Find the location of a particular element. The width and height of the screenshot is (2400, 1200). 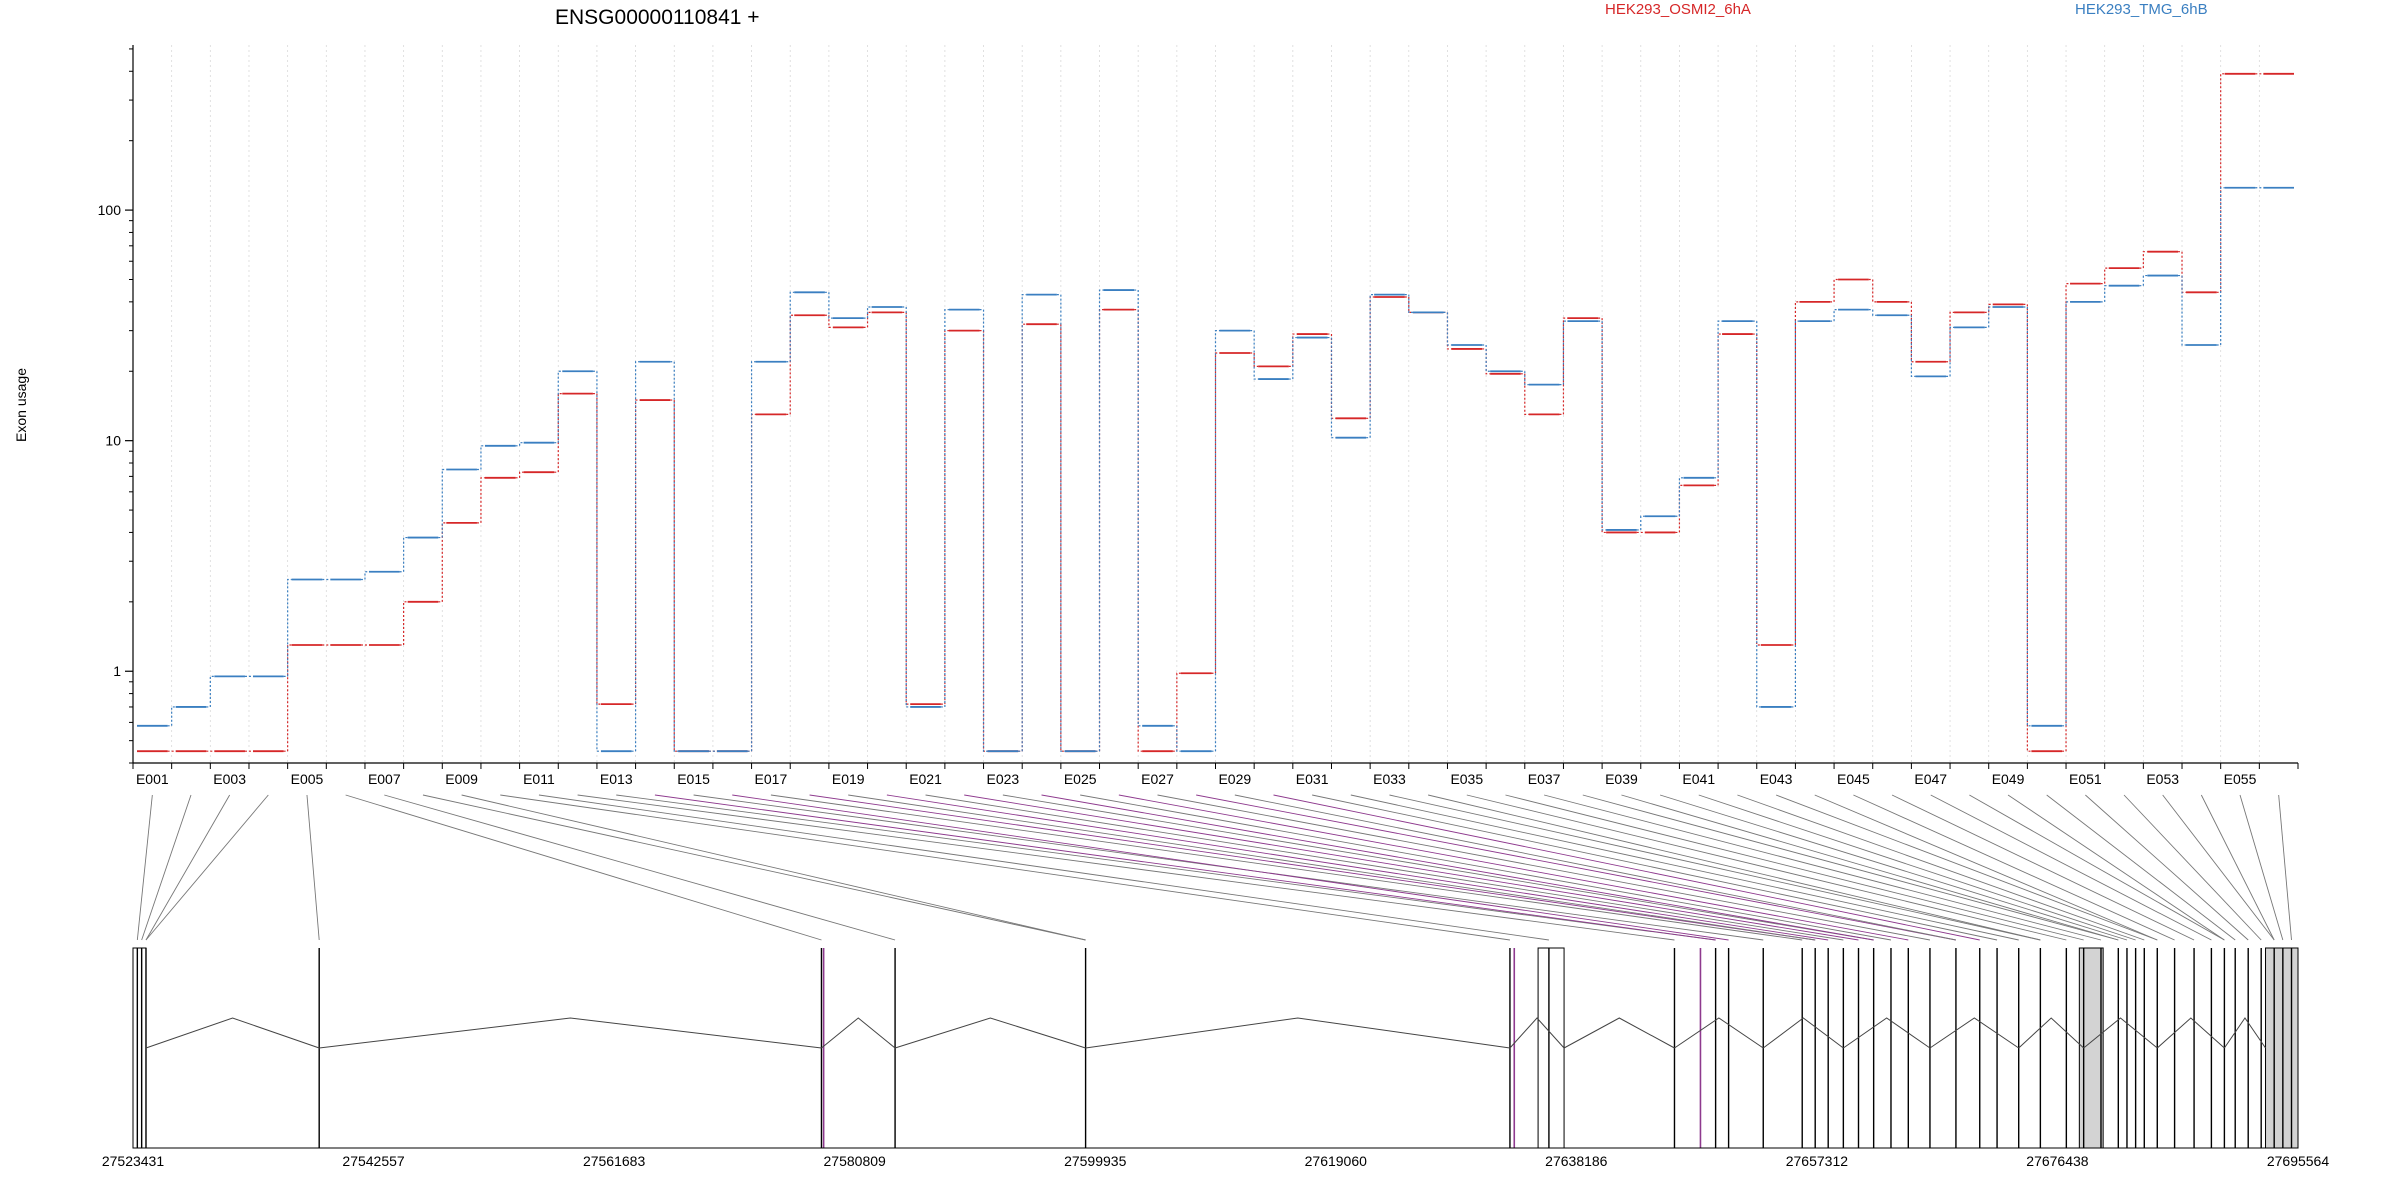

coordinate-label: 27599935 is located at coordinates (1095, 1161).